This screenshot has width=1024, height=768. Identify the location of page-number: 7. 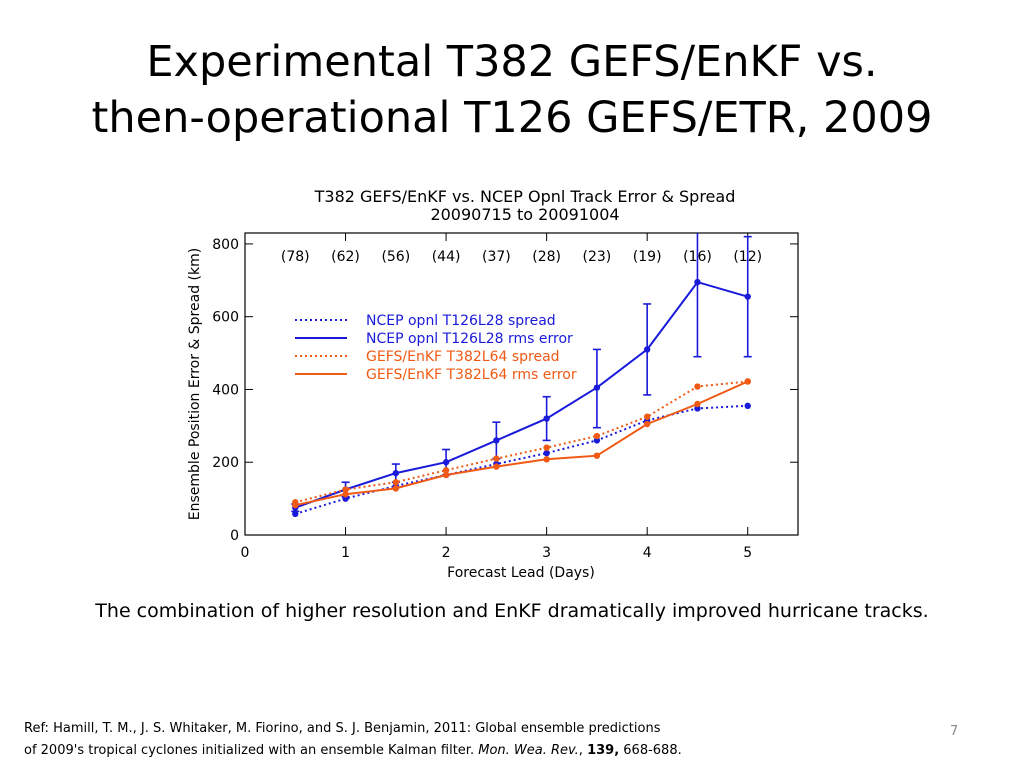
(954, 731).